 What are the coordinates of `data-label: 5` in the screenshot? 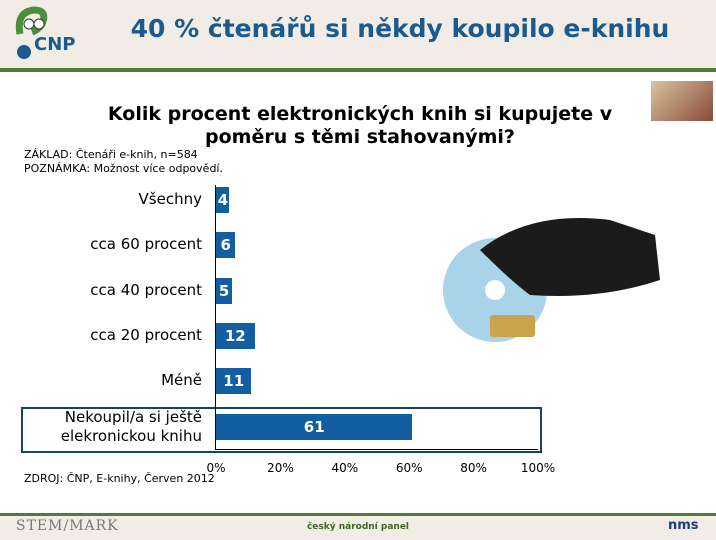 It's located at (224, 291).